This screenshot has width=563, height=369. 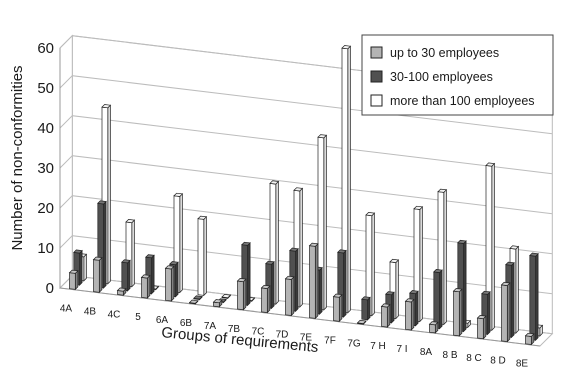 I want to click on x-tick-label: 6A, so click(x=162, y=320).